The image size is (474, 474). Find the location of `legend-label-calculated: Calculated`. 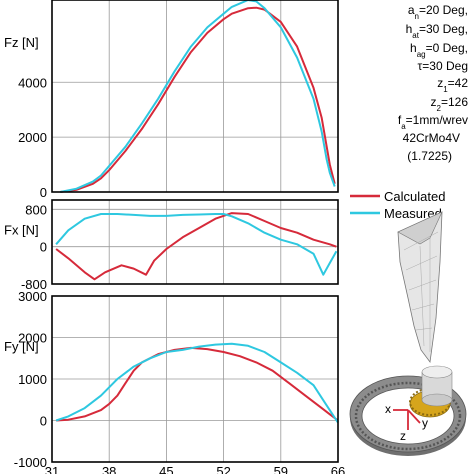

legend-label-calculated: Calculated is located at coordinates (414, 196).